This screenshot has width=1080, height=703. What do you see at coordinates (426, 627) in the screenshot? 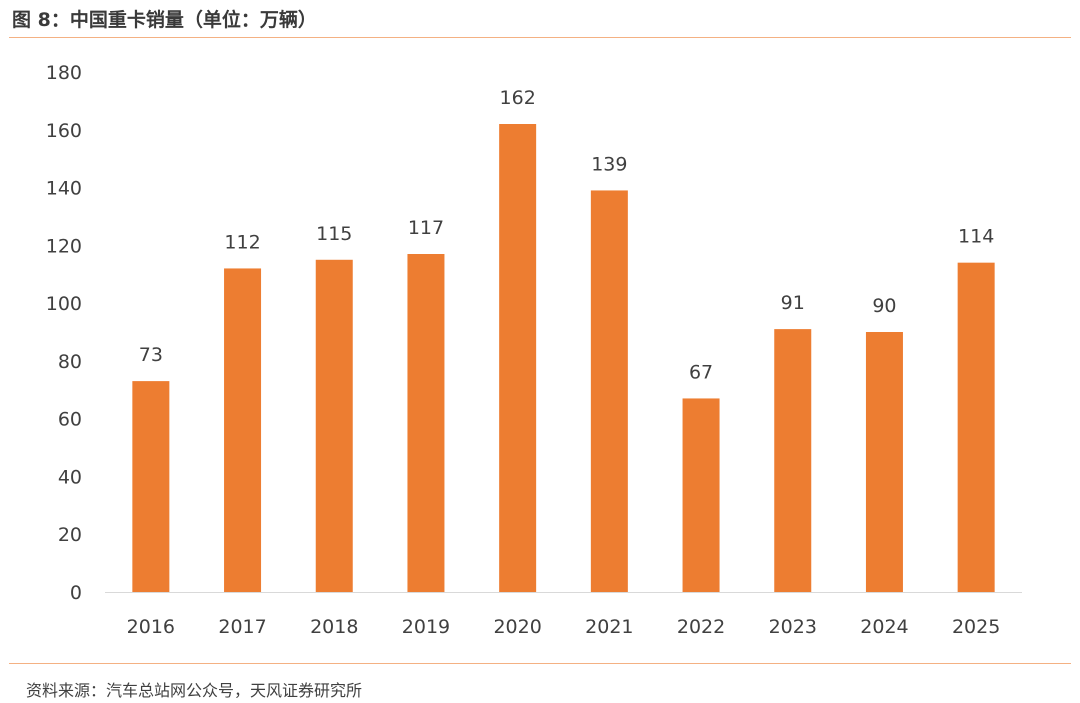
I see `x-tick-label: 2019` at bounding box center [426, 627].